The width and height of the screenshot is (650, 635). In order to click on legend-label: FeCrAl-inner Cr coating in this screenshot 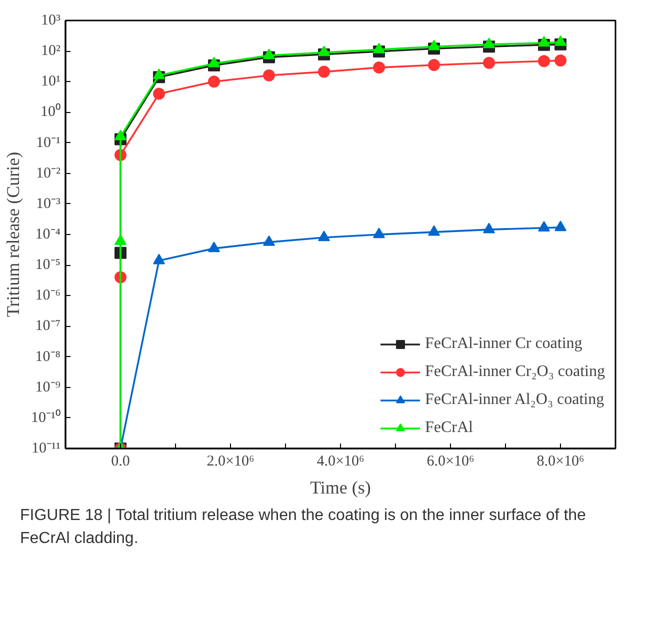, I will do `click(503, 344)`.